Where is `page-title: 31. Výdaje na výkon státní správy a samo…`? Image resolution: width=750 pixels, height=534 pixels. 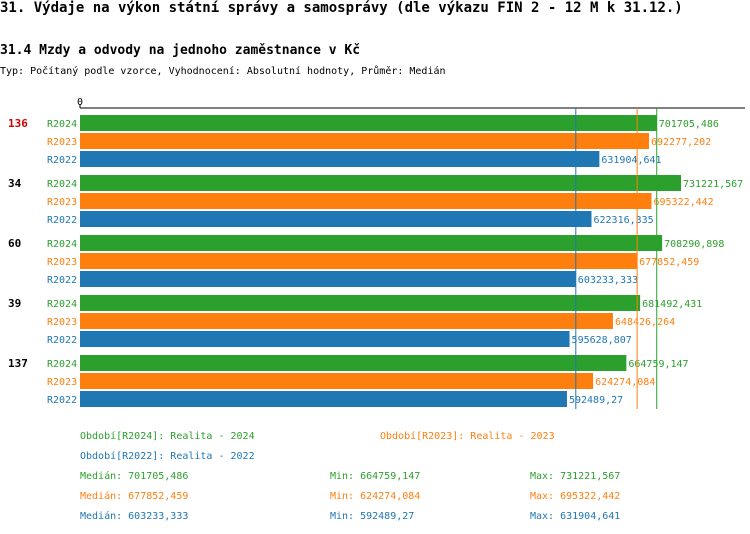 page-title: 31. Výdaje na výkon státní správy a samo… is located at coordinates (341, 8).